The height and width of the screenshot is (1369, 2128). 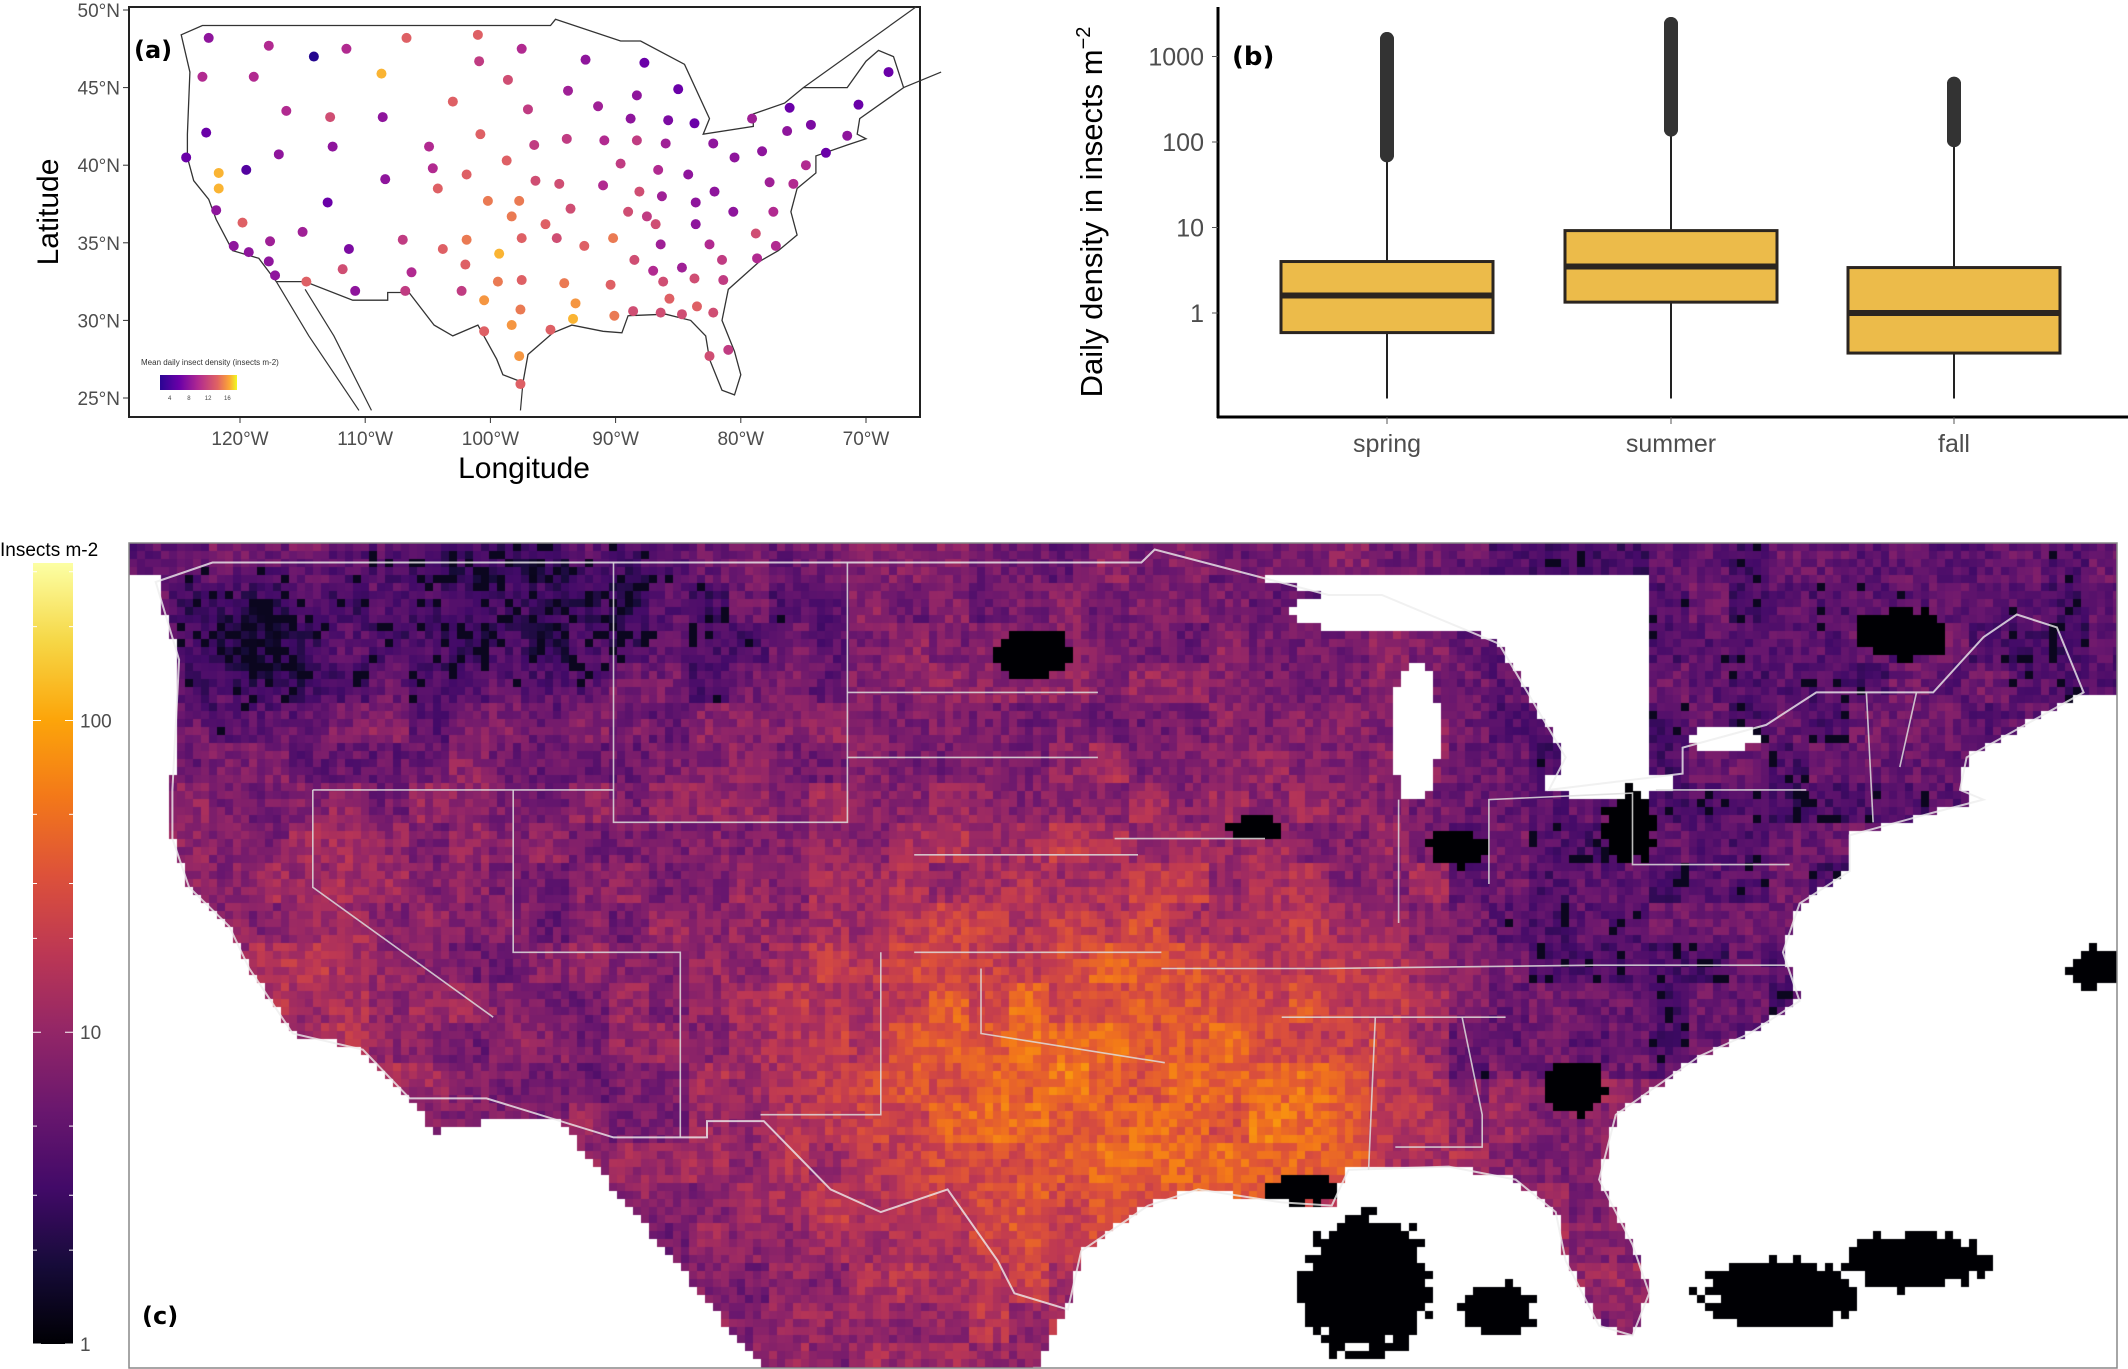 What do you see at coordinates (53, 953) in the screenshot?
I see `colorbar` at bounding box center [53, 953].